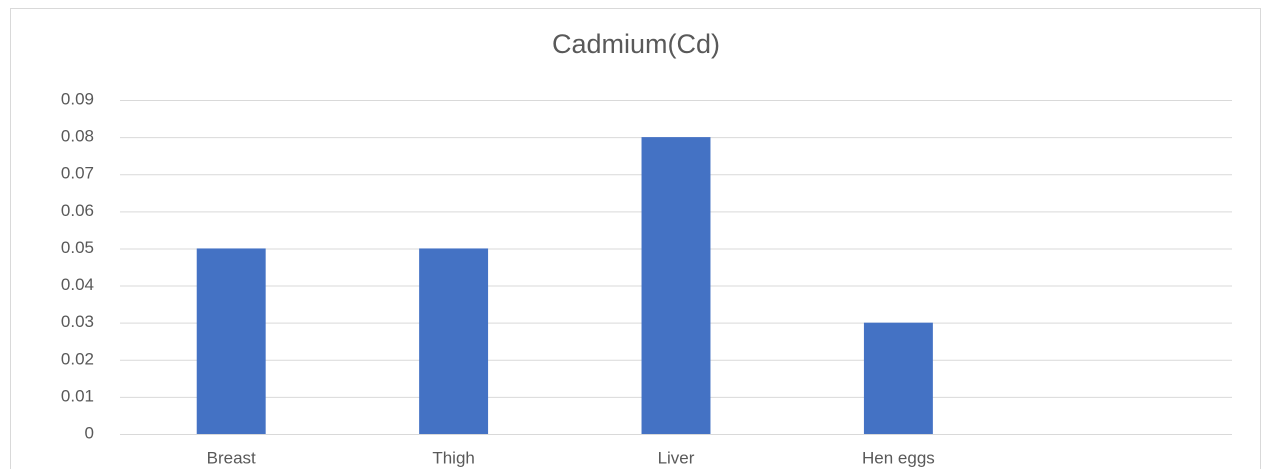  What do you see at coordinates (77, 247) in the screenshot?
I see `y-tick-label: 0.05` at bounding box center [77, 247].